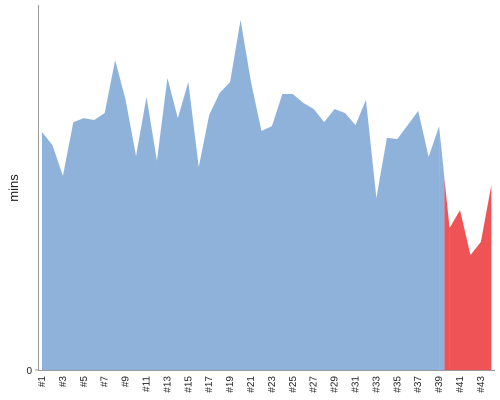  What do you see at coordinates (147, 384) in the screenshot?
I see `x-tick-label: #11` at bounding box center [147, 384].